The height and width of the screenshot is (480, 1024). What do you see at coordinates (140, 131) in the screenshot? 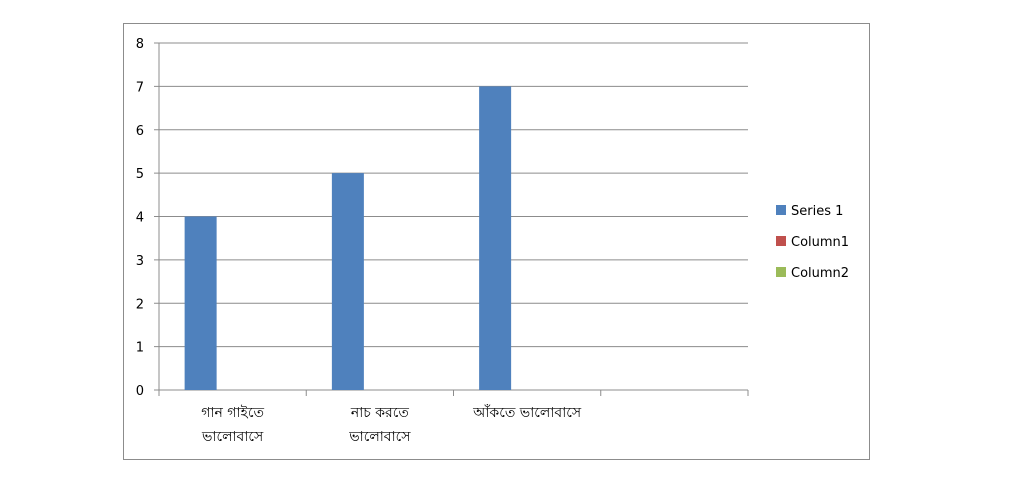
I see `y-tick-label: 6` at bounding box center [140, 131].